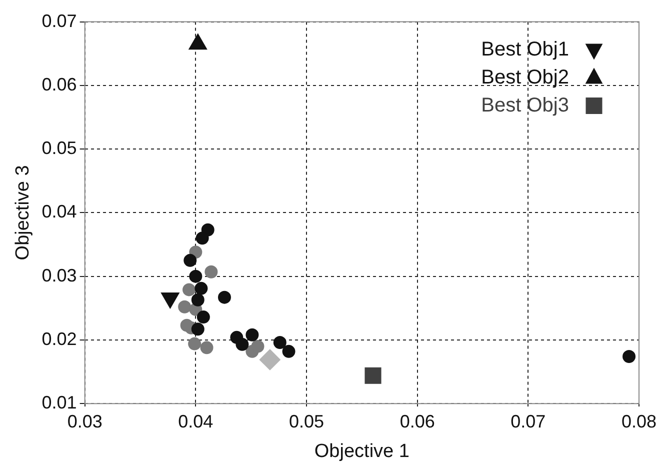  What do you see at coordinates (23, 212) in the screenshot?
I see `y-axis-title: Objective 3` at bounding box center [23, 212].